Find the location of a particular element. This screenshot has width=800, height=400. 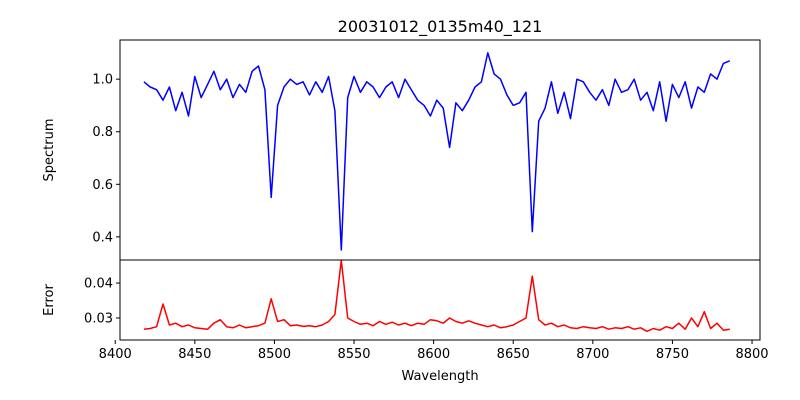

spectrum-y-label: Spectrum is located at coordinates (49, 150).